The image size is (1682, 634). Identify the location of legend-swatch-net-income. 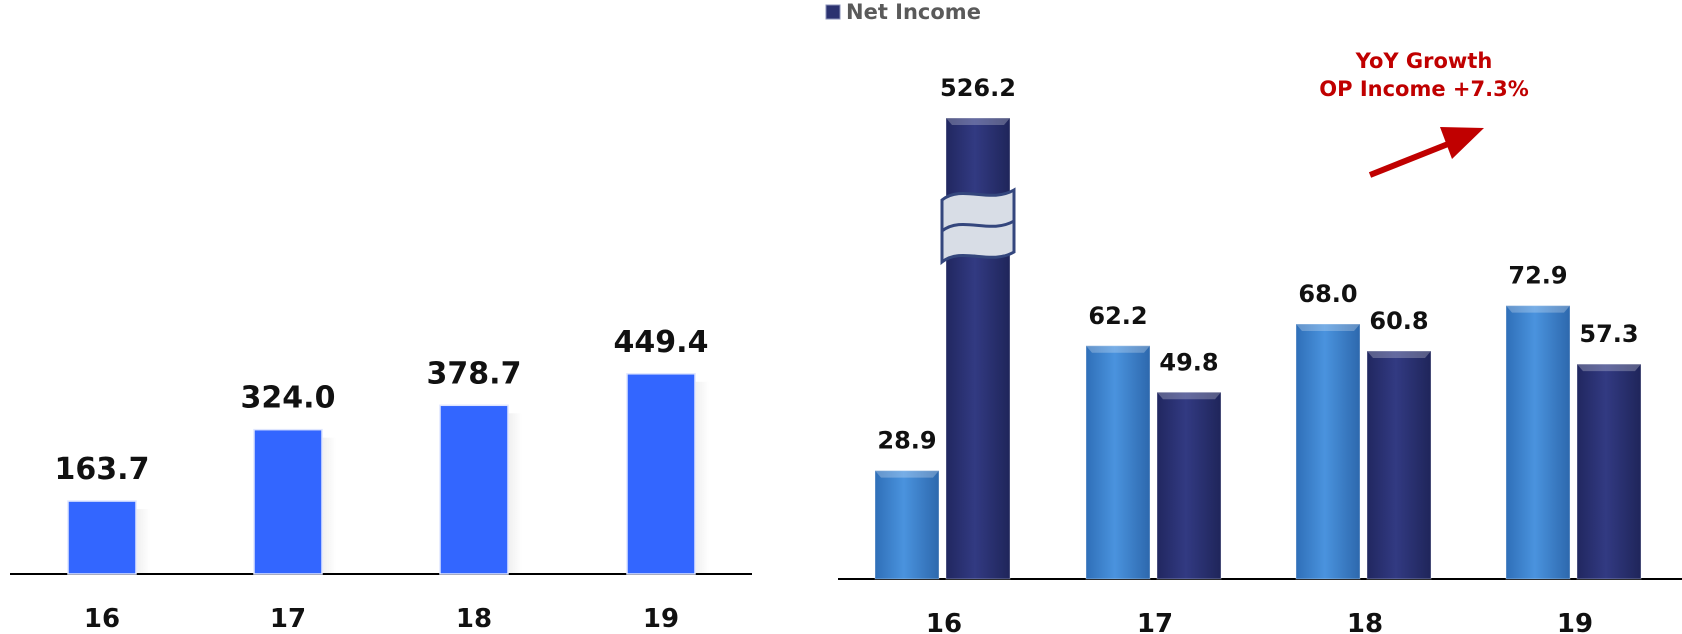
(833, 12).